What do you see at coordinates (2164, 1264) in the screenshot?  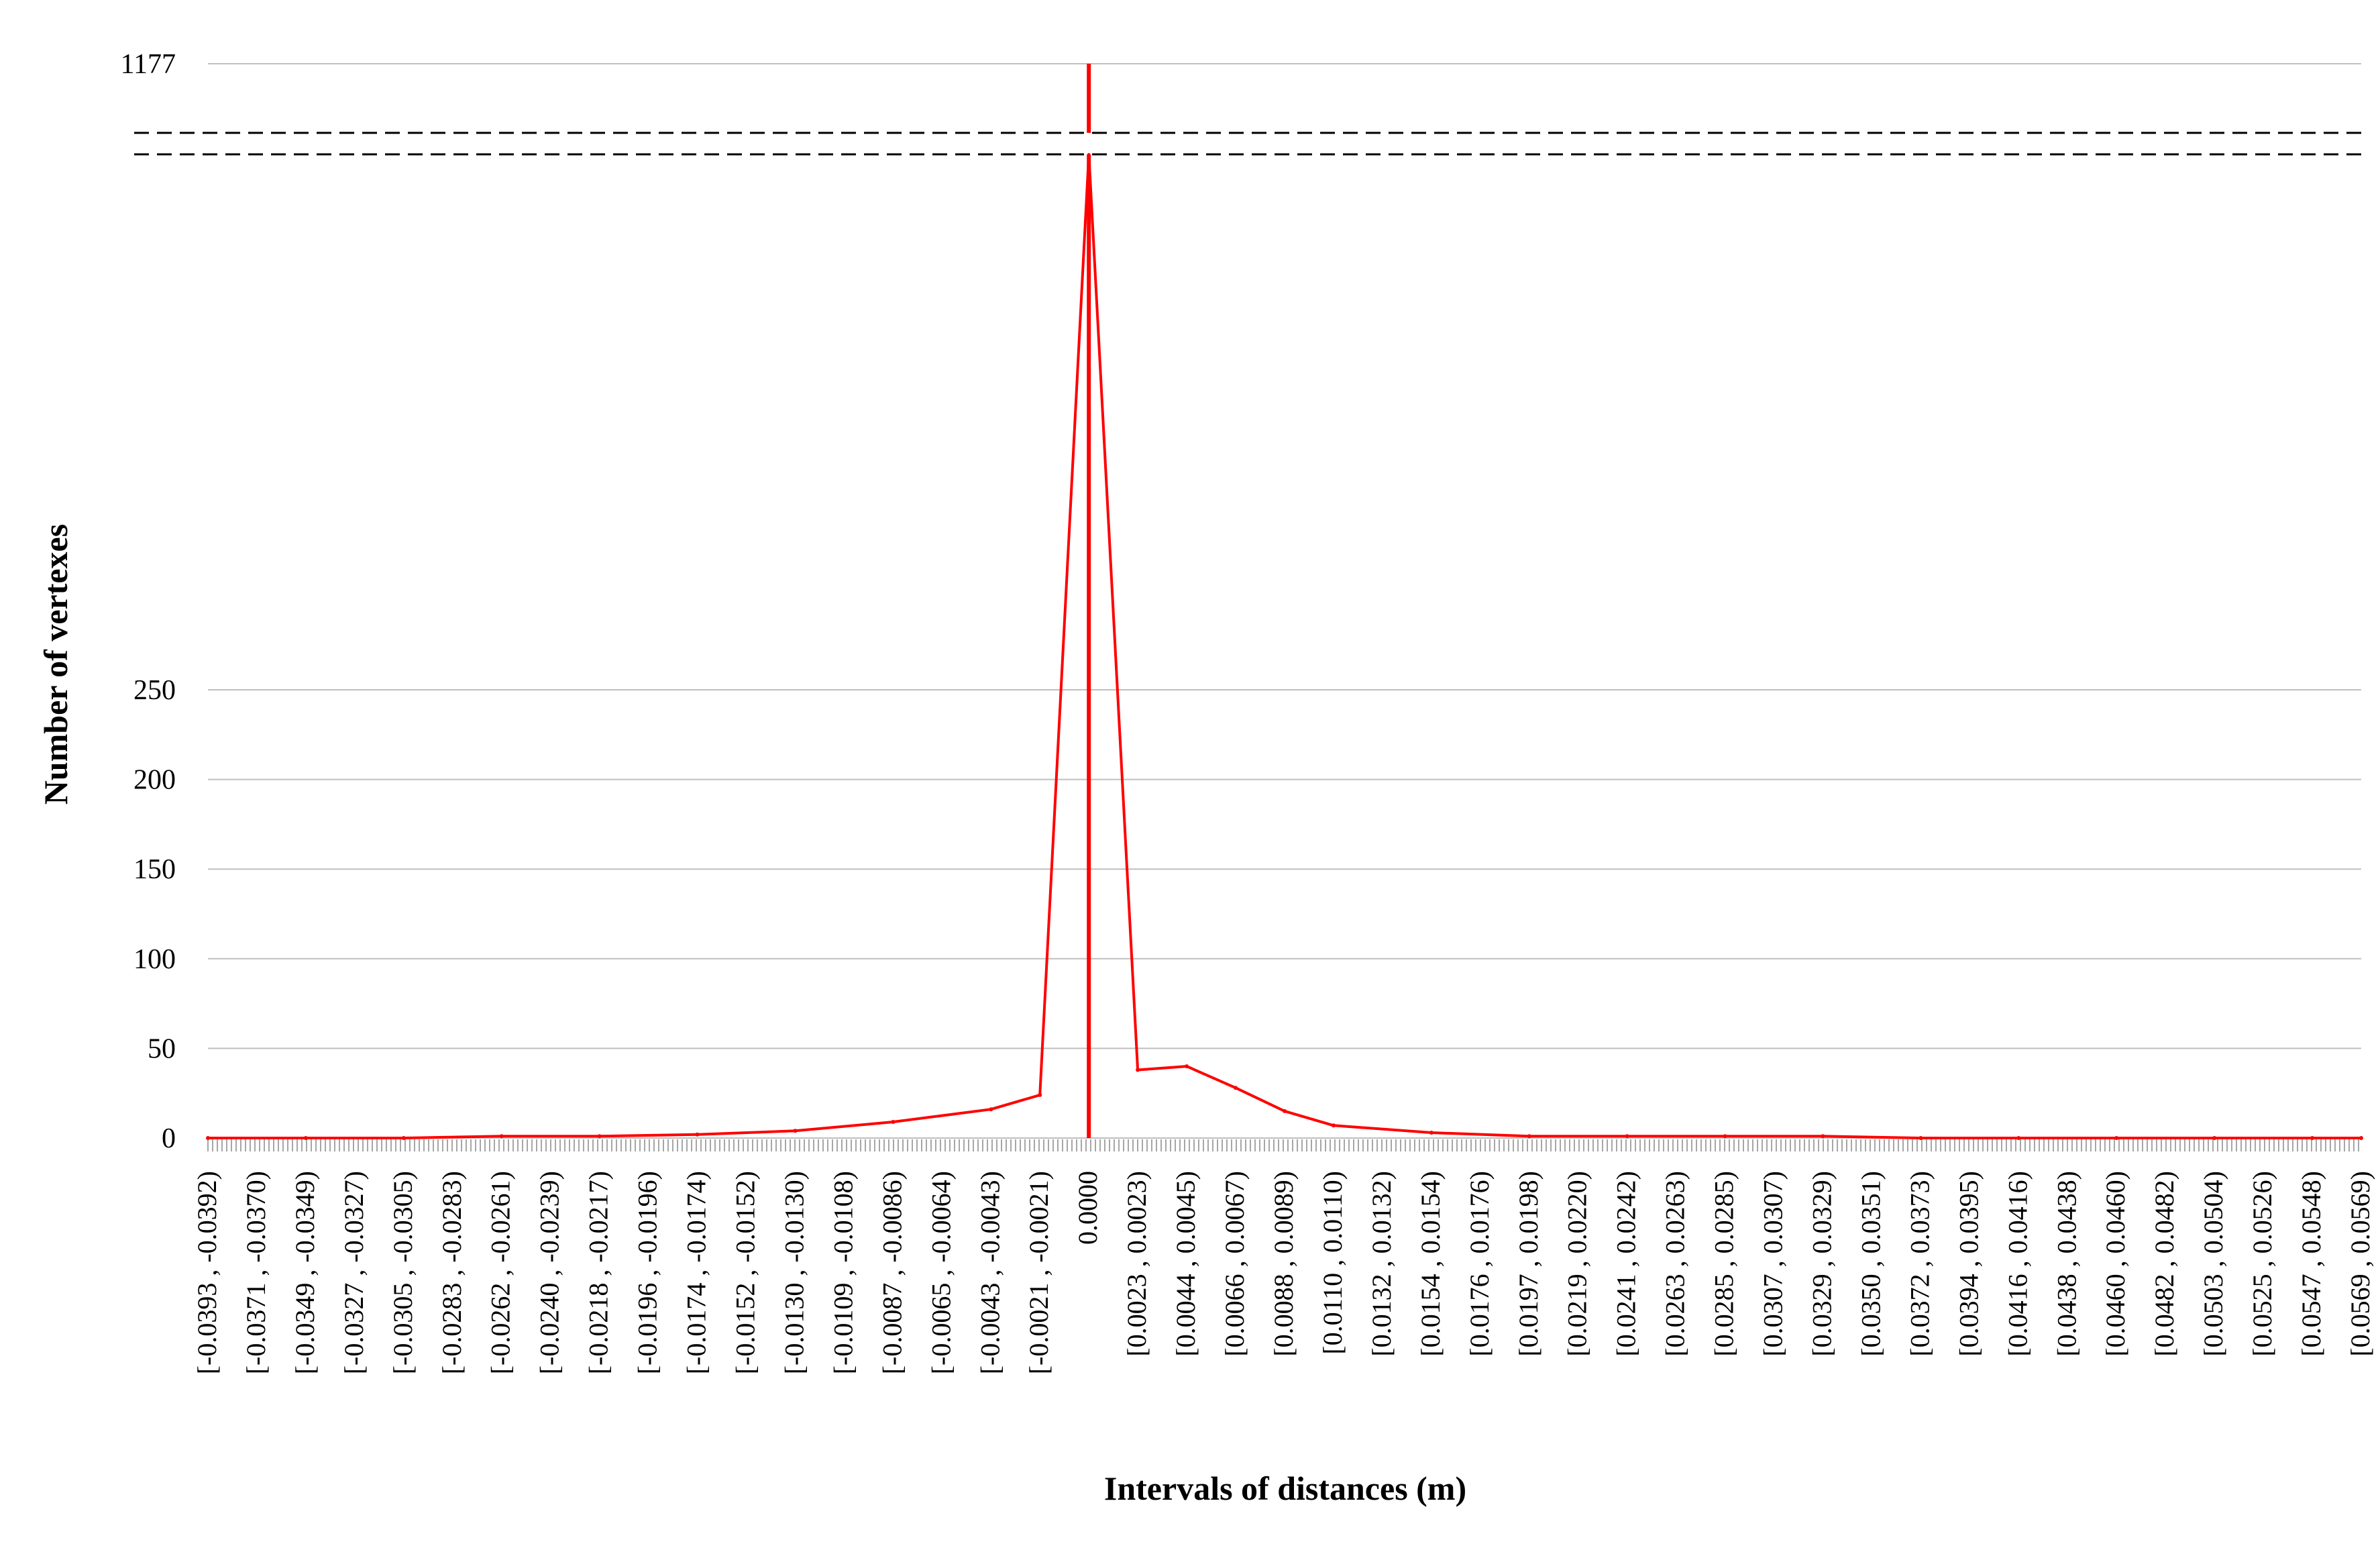 I see `x-tick-label: [0.0482 , 0.0482)` at bounding box center [2164, 1264].